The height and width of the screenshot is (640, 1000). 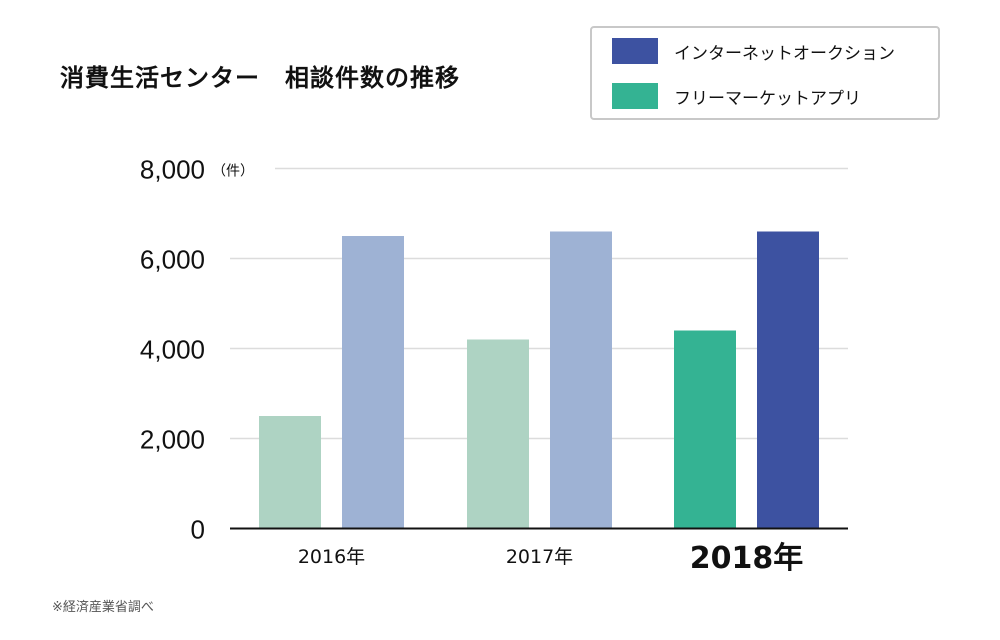 What do you see at coordinates (172, 260) in the screenshot?
I see `y-tick-label: 6,000` at bounding box center [172, 260].